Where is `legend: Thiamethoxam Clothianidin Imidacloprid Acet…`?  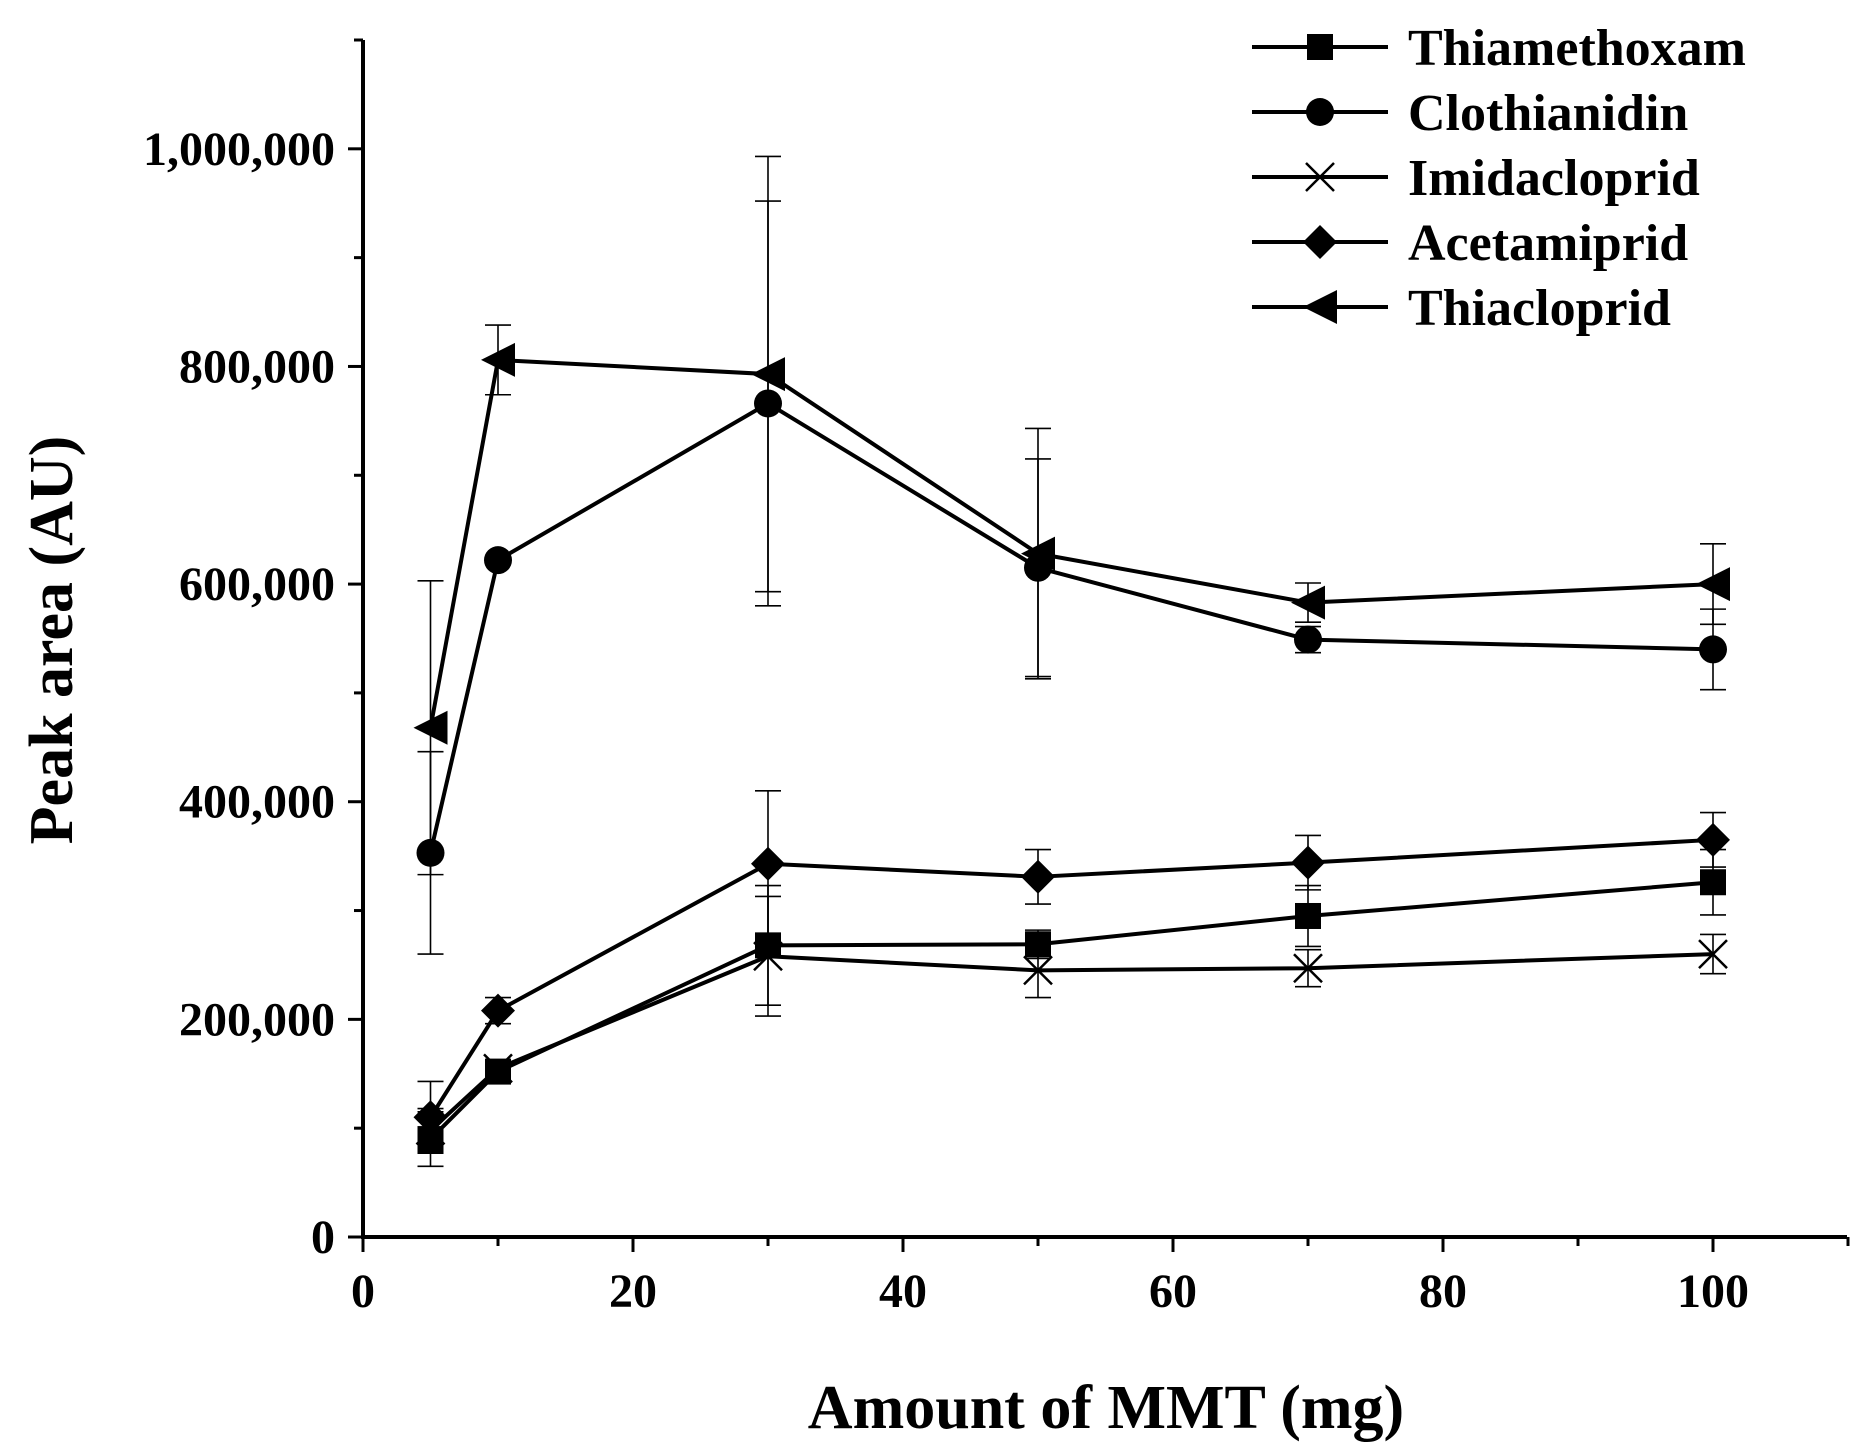
legend: Thiamethoxam Clothianidin Imidacloprid Acet… is located at coordinates (1499, 178).